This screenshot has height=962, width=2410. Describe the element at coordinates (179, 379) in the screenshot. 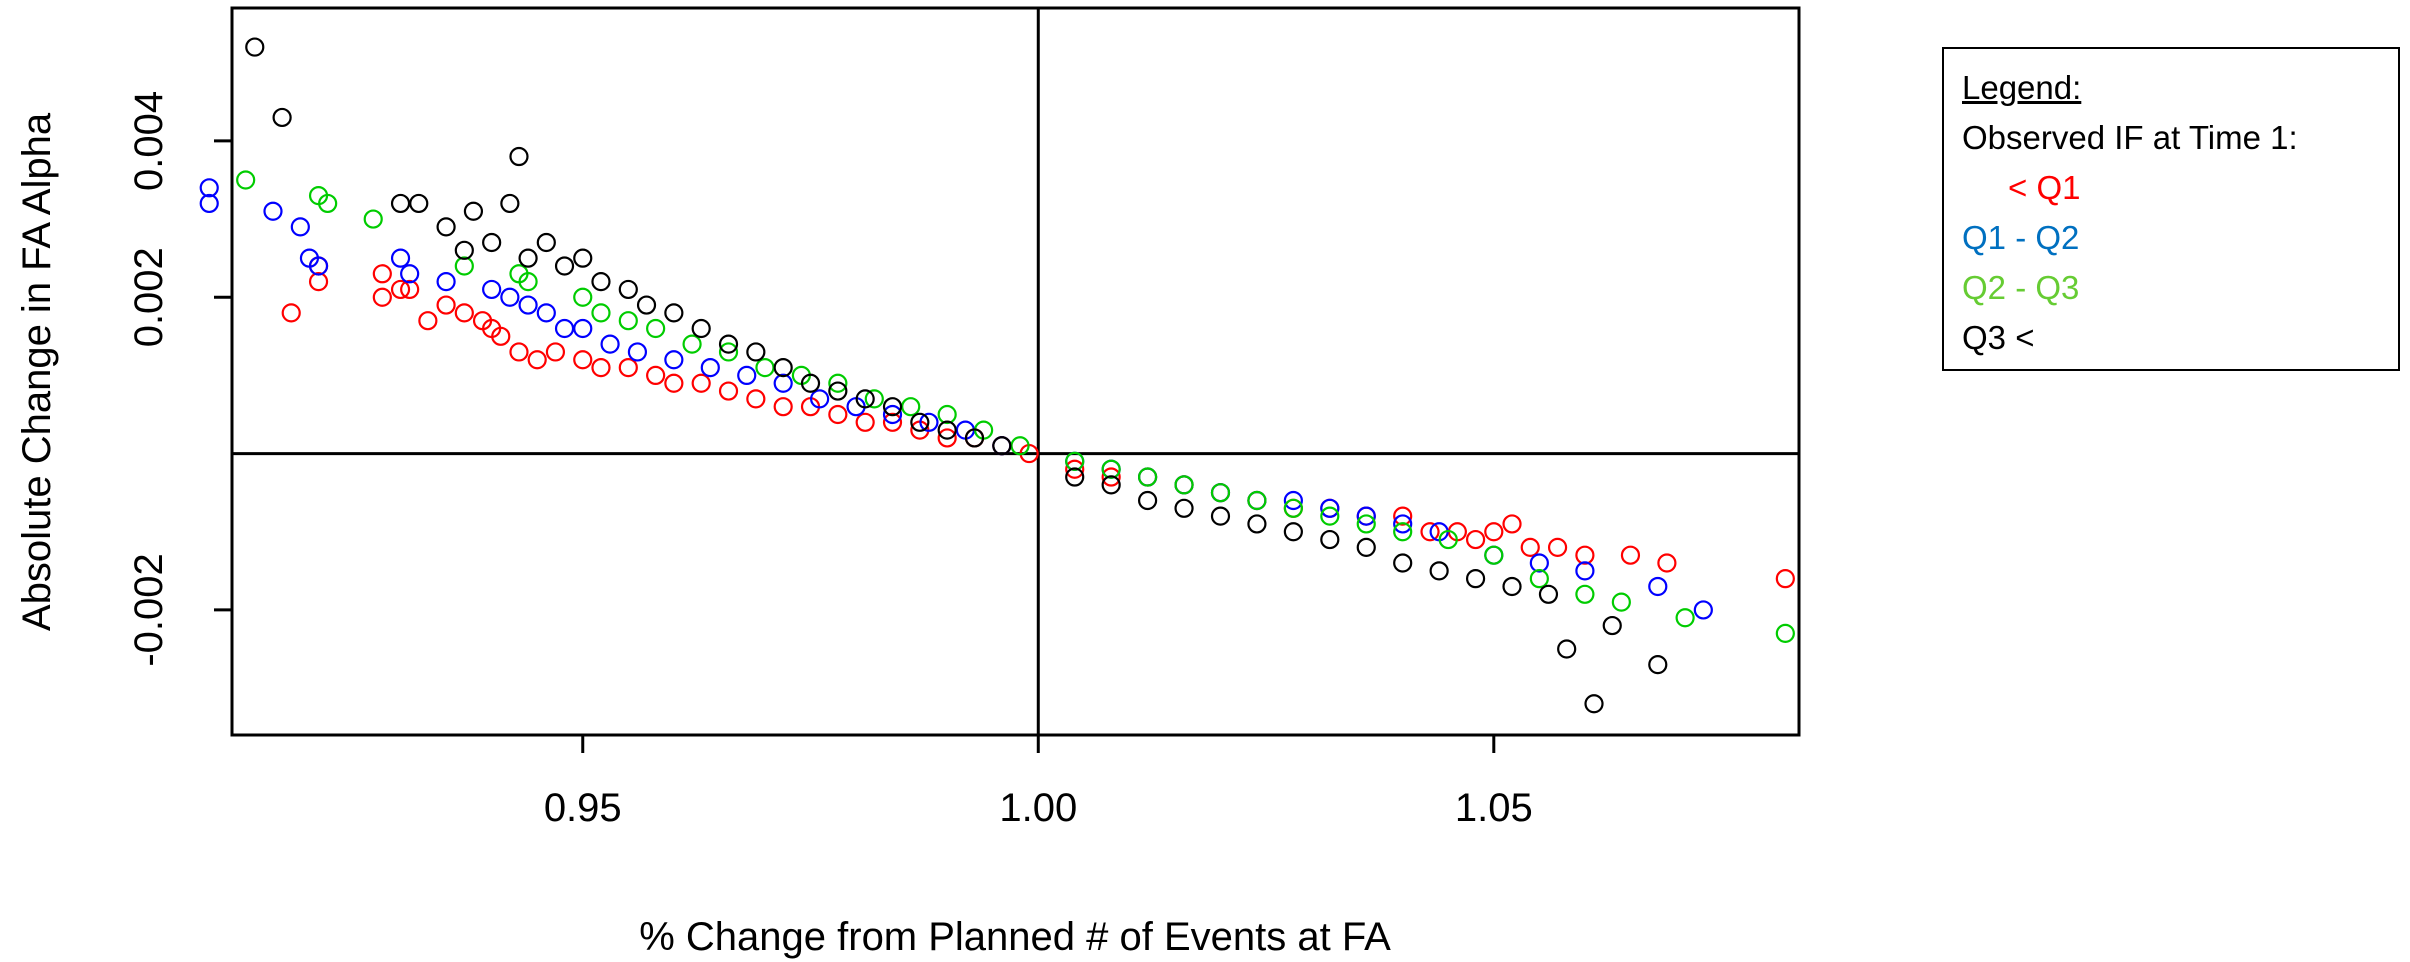

I see `y-axis: -0.002 0.002 0.004` at that location.